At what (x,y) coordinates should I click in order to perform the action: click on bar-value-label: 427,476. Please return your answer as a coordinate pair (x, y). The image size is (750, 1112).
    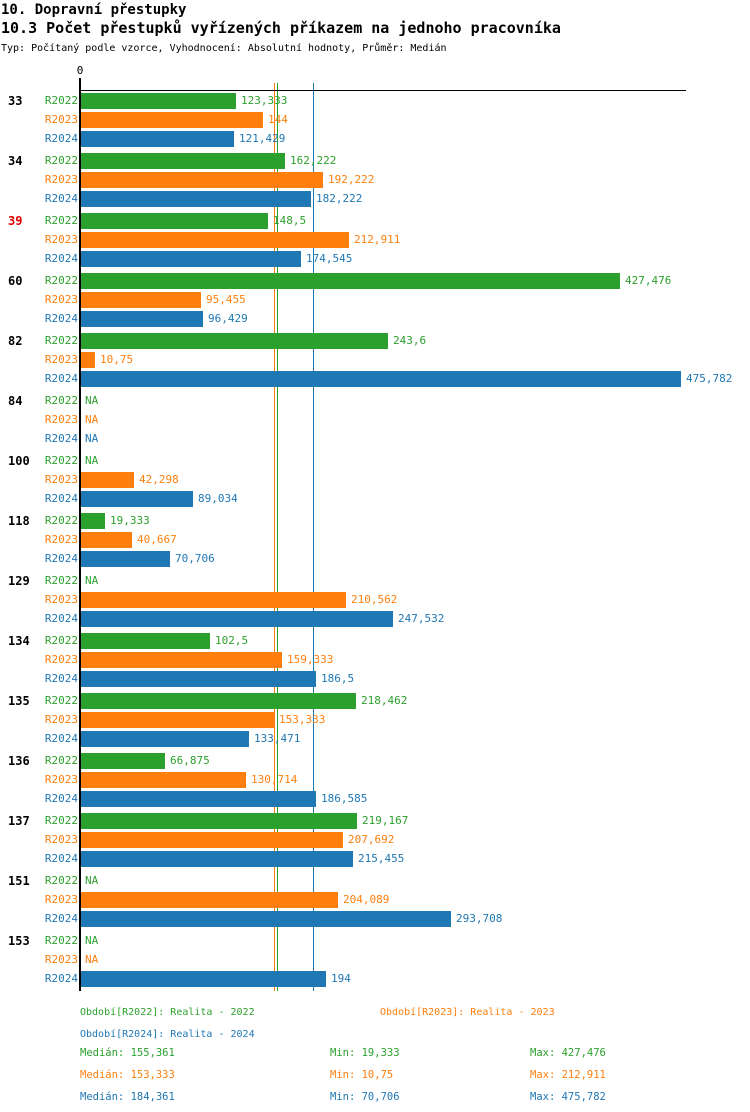
    Looking at the image, I should click on (648, 280).